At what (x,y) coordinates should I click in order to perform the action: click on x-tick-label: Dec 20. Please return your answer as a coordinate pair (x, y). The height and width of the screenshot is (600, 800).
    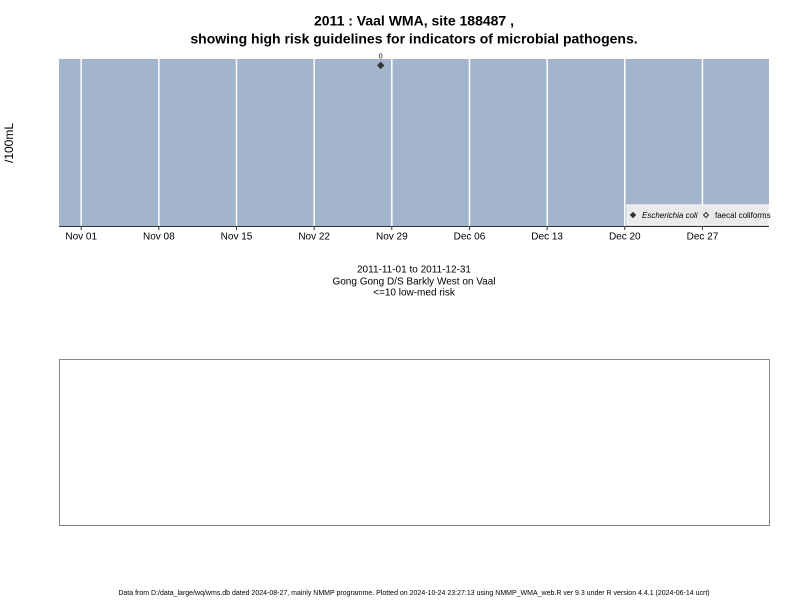
    Looking at the image, I should click on (625, 237).